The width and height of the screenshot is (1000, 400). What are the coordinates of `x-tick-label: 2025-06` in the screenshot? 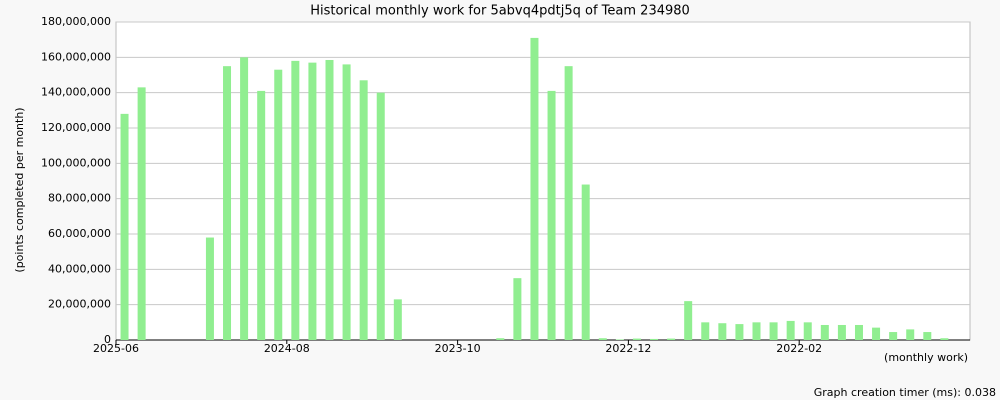 It's located at (116, 348).